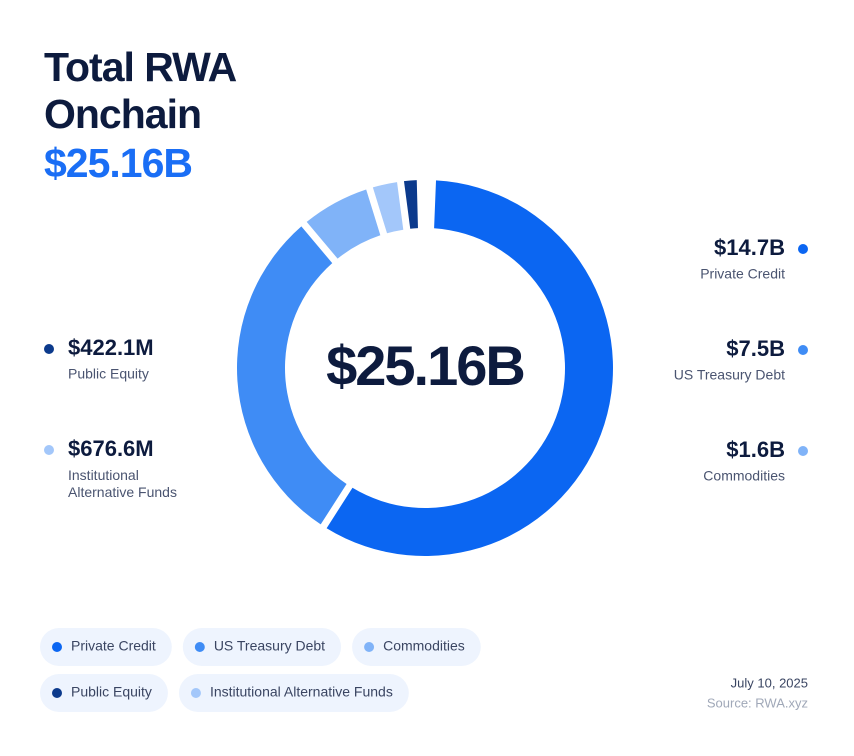 Image resolution: width=854 pixels, height=756 pixels. What do you see at coordinates (301, 692) in the screenshot?
I see `legend-label: Institutional Alternative Funds` at bounding box center [301, 692].